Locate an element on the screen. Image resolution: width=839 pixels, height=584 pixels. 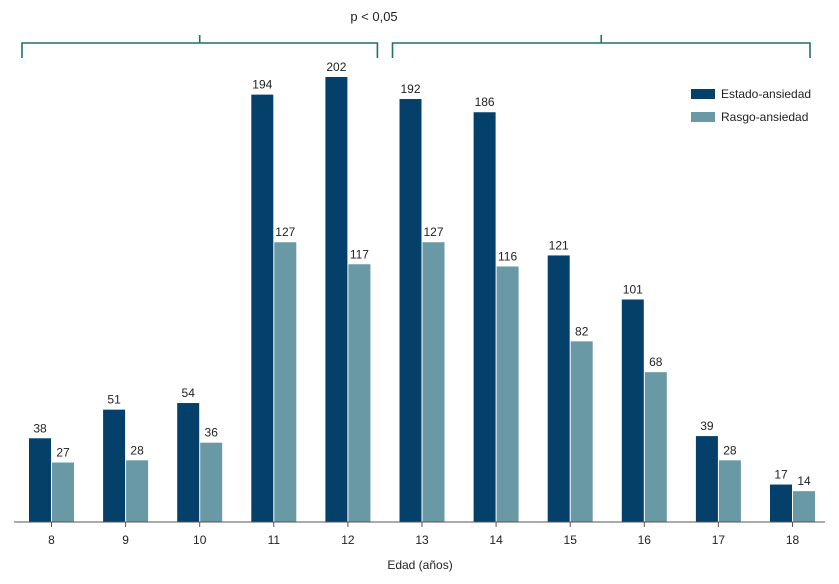
x-tick-label-12: 12 is located at coordinates (348, 540).